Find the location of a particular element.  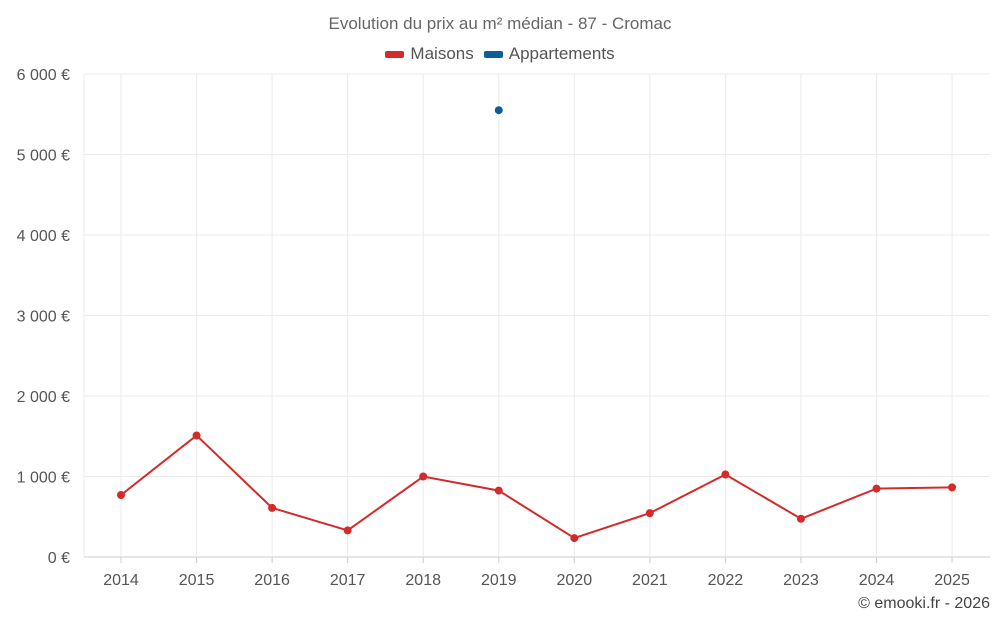

y-tick-label: 4 000 € is located at coordinates (43, 236).